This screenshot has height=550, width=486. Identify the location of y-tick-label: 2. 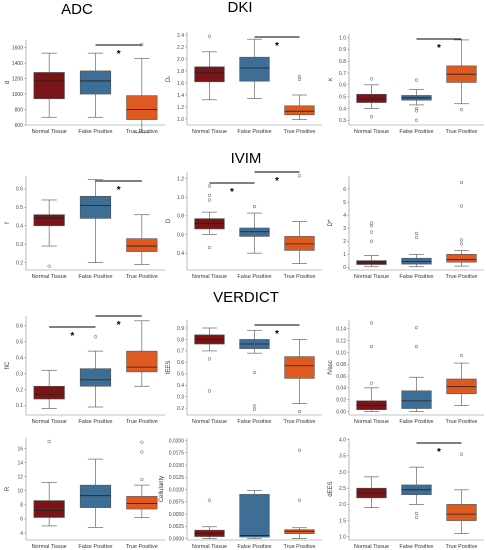
(344, 242).